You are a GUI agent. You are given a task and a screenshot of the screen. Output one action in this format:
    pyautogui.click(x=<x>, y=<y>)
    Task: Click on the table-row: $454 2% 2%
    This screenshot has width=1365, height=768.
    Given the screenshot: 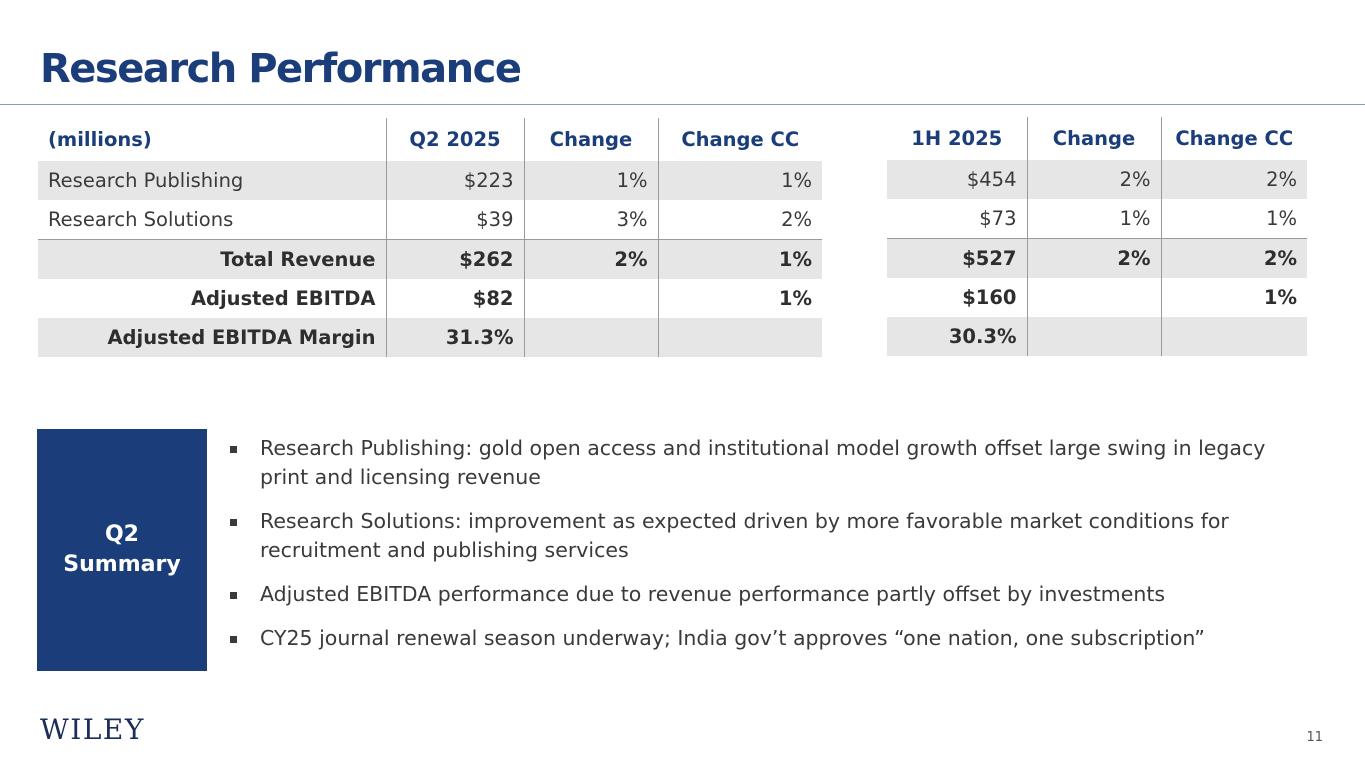 What is the action you would take?
    pyautogui.click(x=1097, y=179)
    